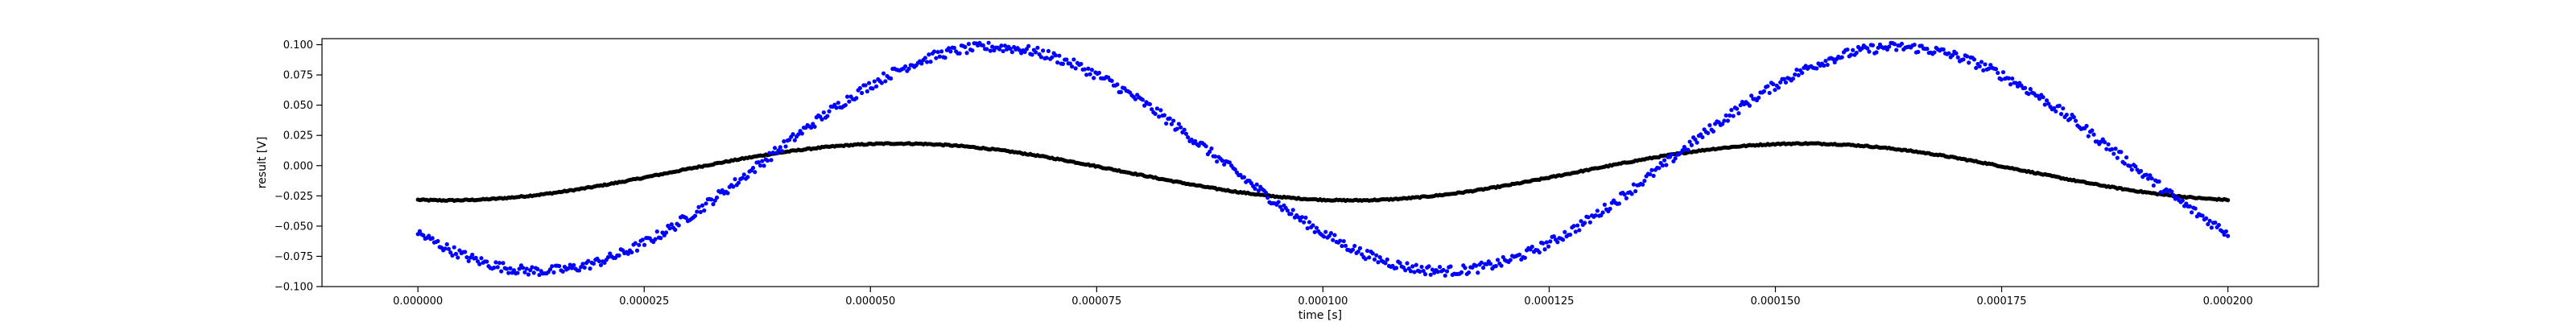  What do you see at coordinates (2002, 301) in the screenshot?
I see `x-tick-label: 0.000175` at bounding box center [2002, 301].